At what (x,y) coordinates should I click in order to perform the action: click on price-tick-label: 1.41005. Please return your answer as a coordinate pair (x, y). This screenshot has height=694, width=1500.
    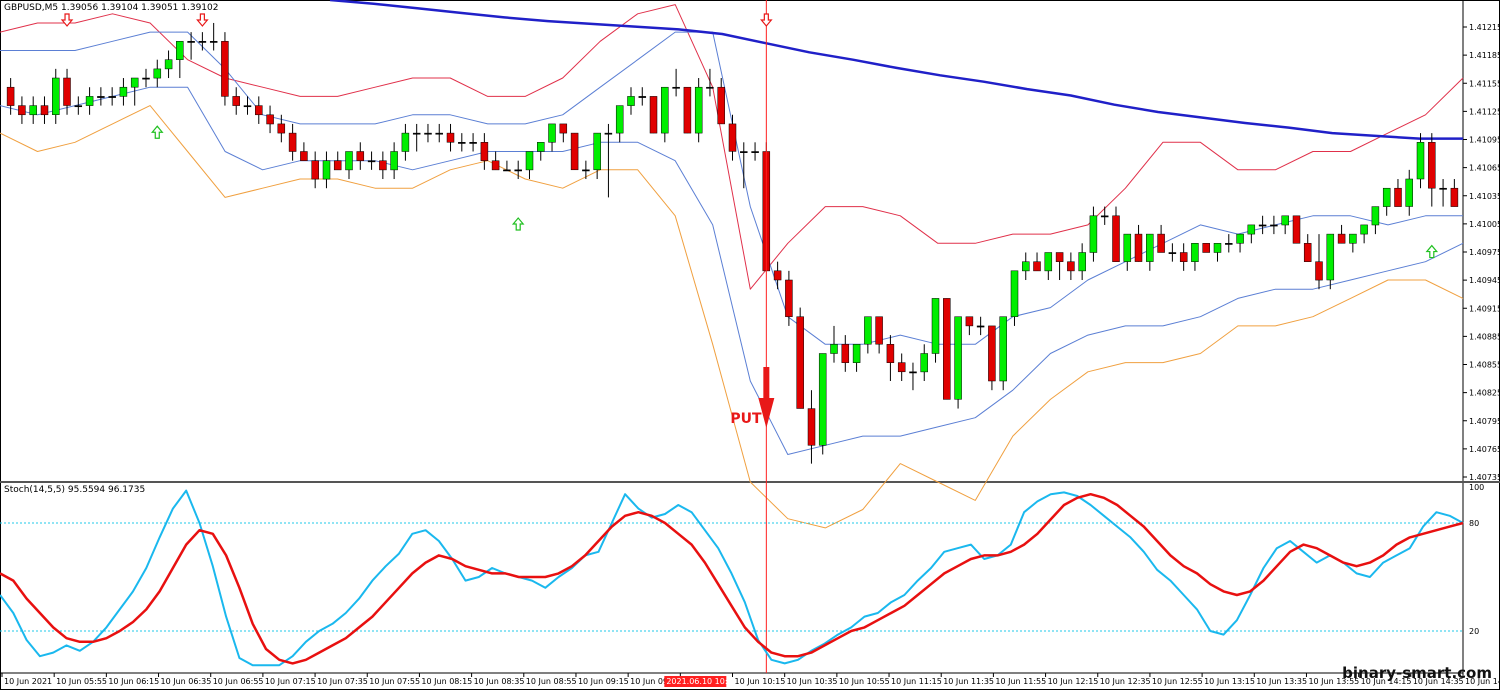
    Looking at the image, I should click on (1484, 224).